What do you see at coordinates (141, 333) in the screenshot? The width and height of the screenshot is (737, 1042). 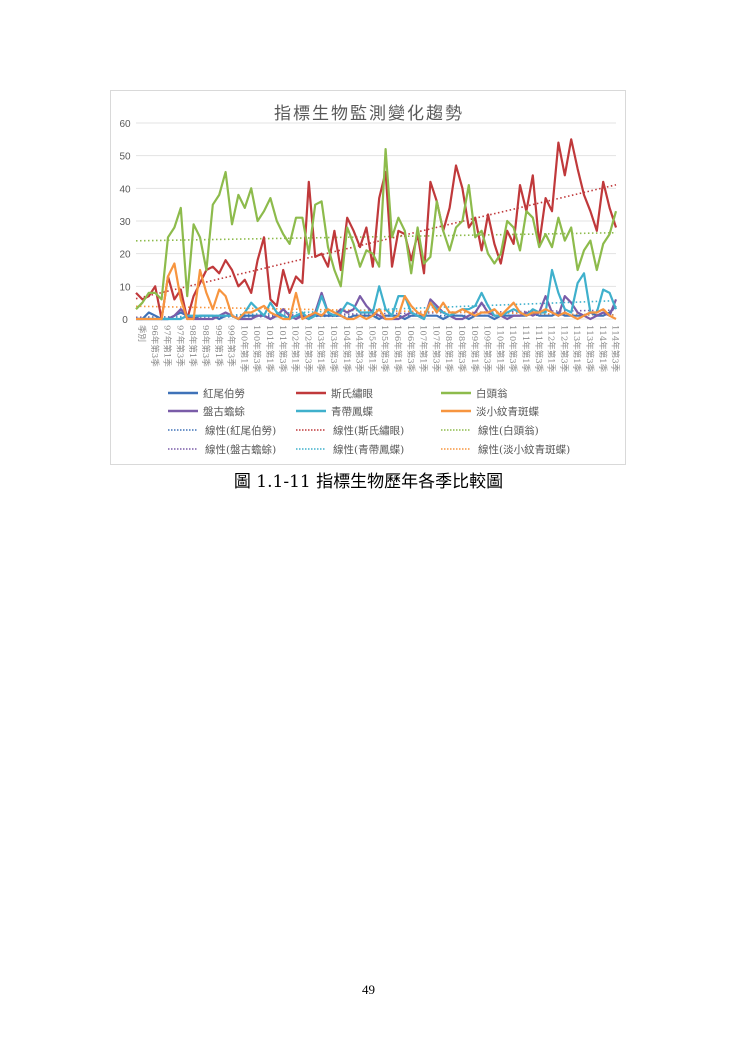 I see `x-tick-label: 季別` at bounding box center [141, 333].